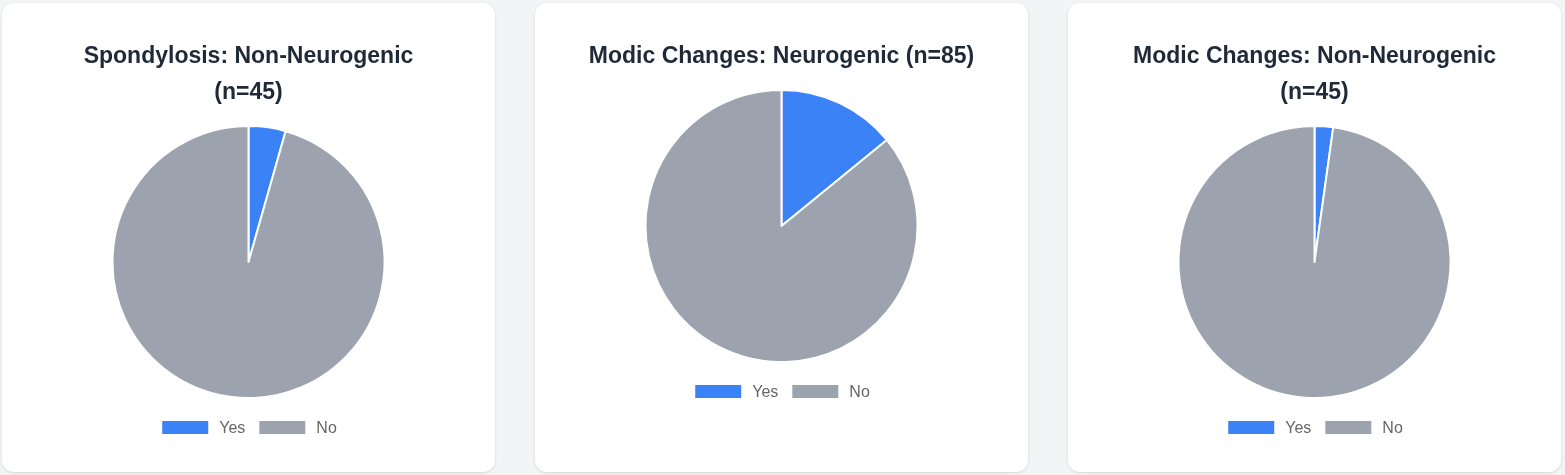 This screenshot has width=1565, height=475. I want to click on chart-title: Modic Changes: Neurogenic (n=85), so click(781, 55).